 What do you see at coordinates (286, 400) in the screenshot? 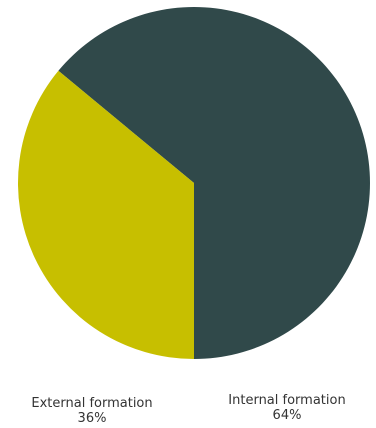
I see `slice-label-internal-formation: Internal formation` at bounding box center [286, 400].